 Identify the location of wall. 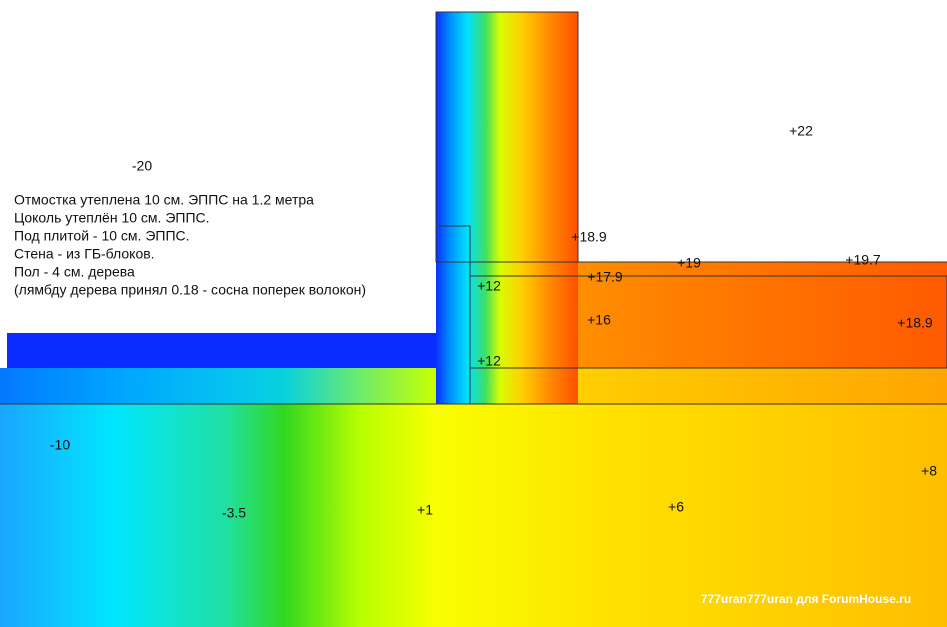
(507, 208).